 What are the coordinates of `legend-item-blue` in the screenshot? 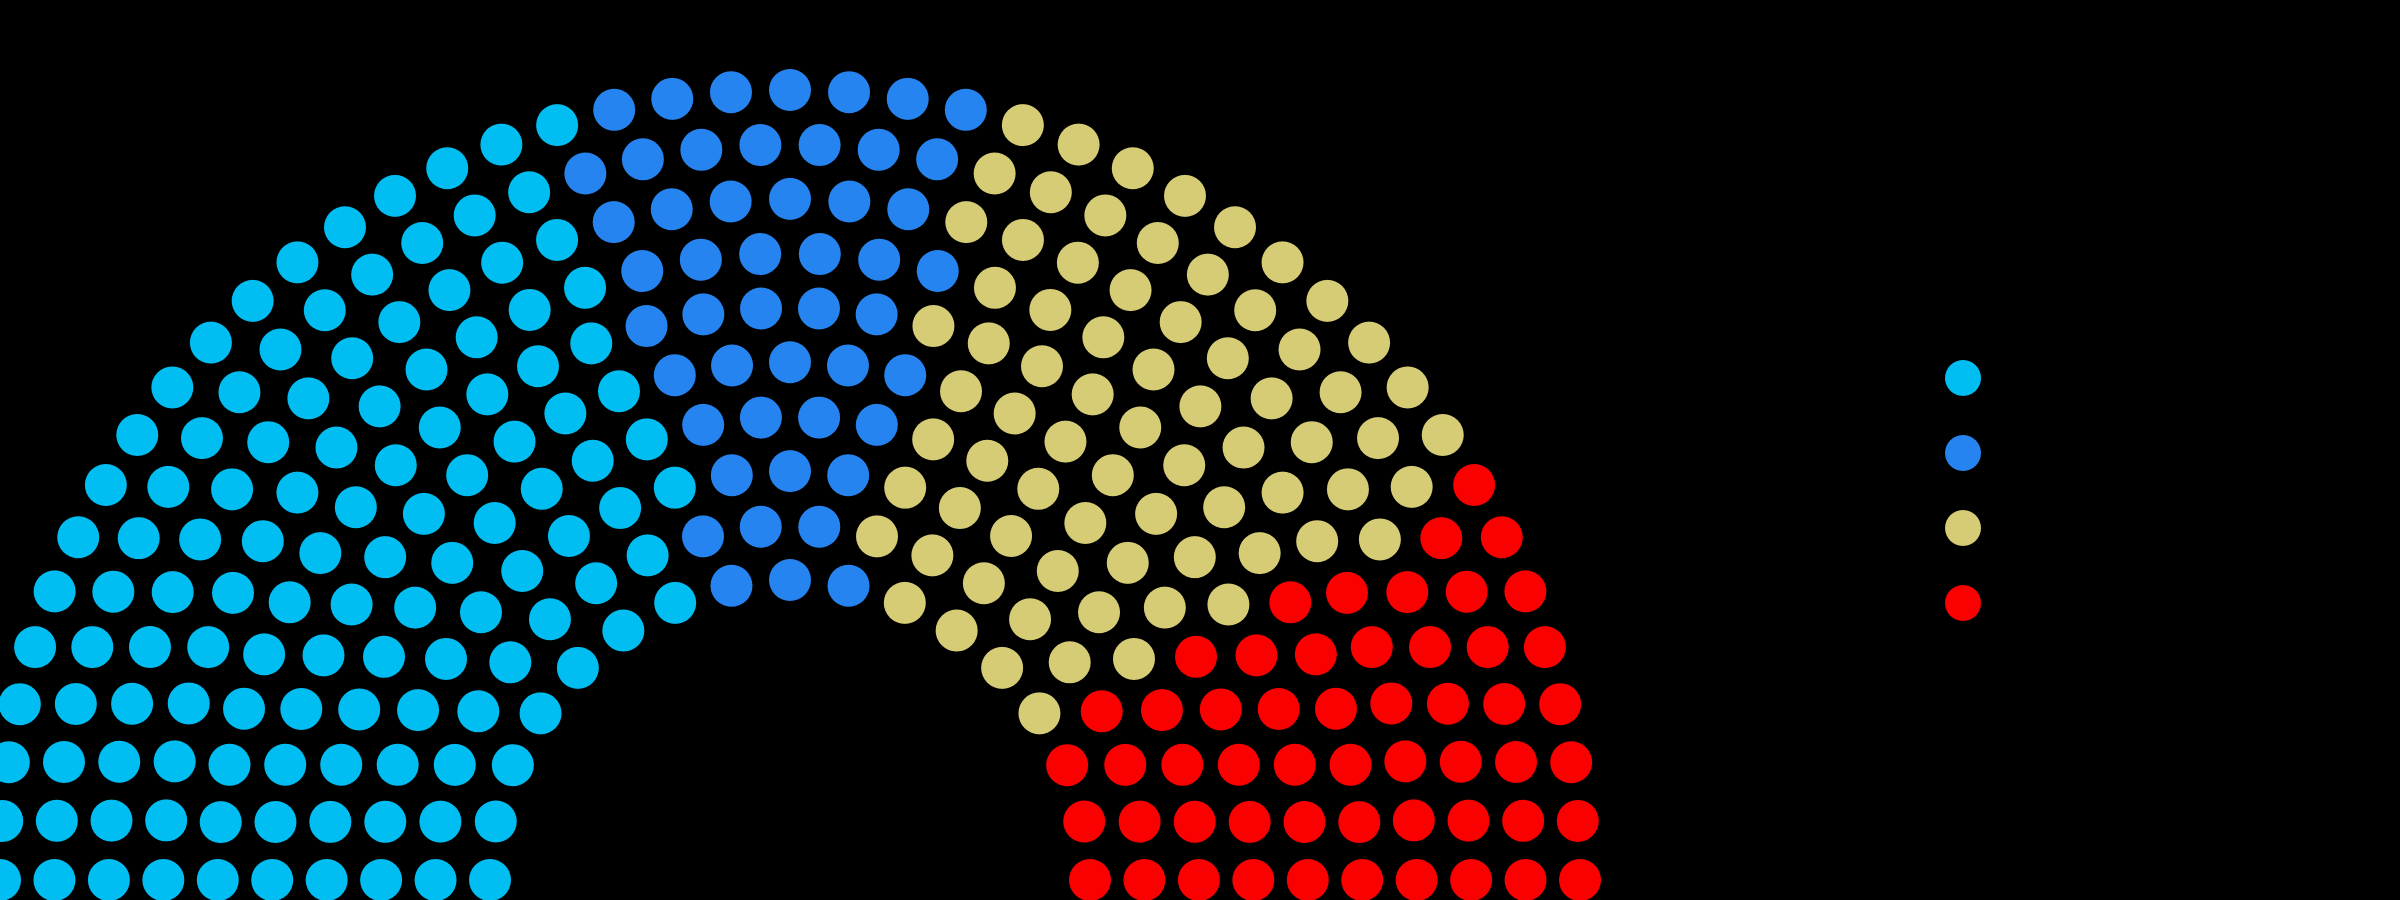 It's located at (2140, 452).